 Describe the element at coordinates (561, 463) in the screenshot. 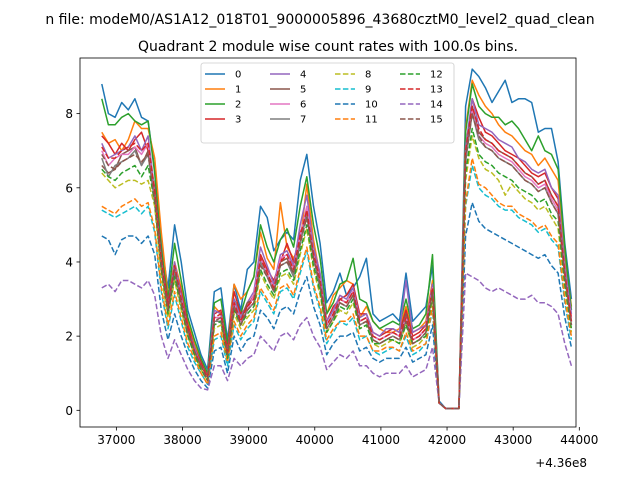

I see `x-offset-label: +4.36e8` at that location.